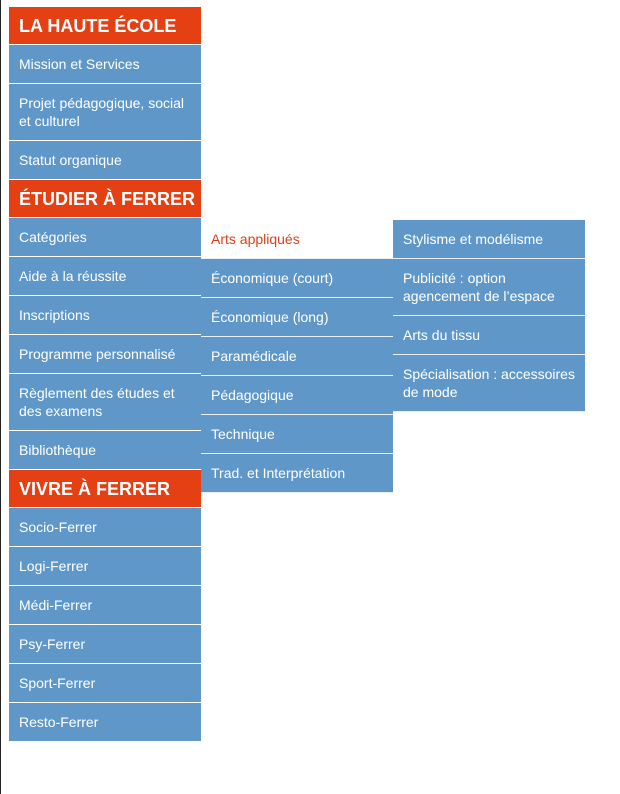  I want to click on menu-item-sport-ferrer: Sport-Ferrer, so click(105, 683).